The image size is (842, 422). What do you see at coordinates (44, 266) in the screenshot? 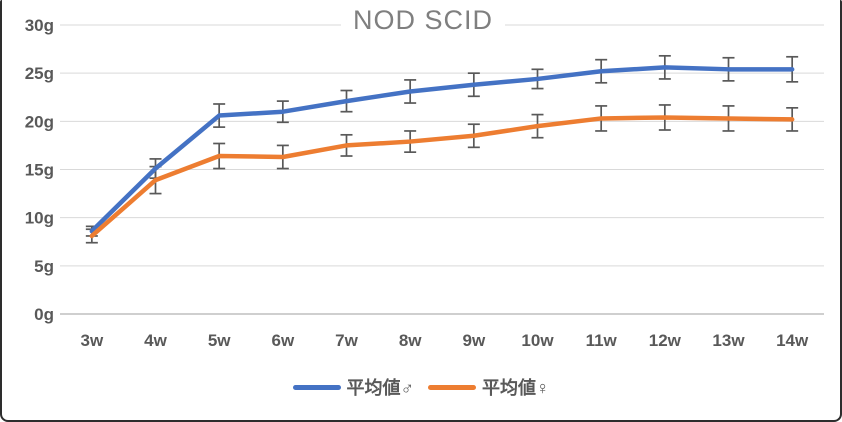
I see `y-tick-label: 5g` at bounding box center [44, 266].